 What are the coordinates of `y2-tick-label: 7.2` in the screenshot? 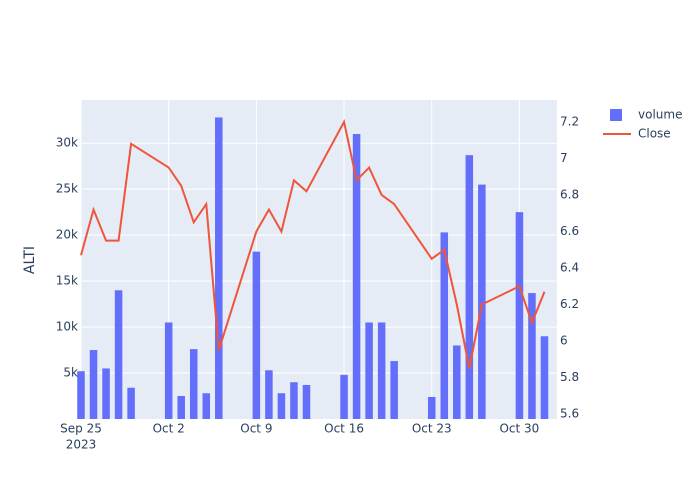 It's located at (569, 121).